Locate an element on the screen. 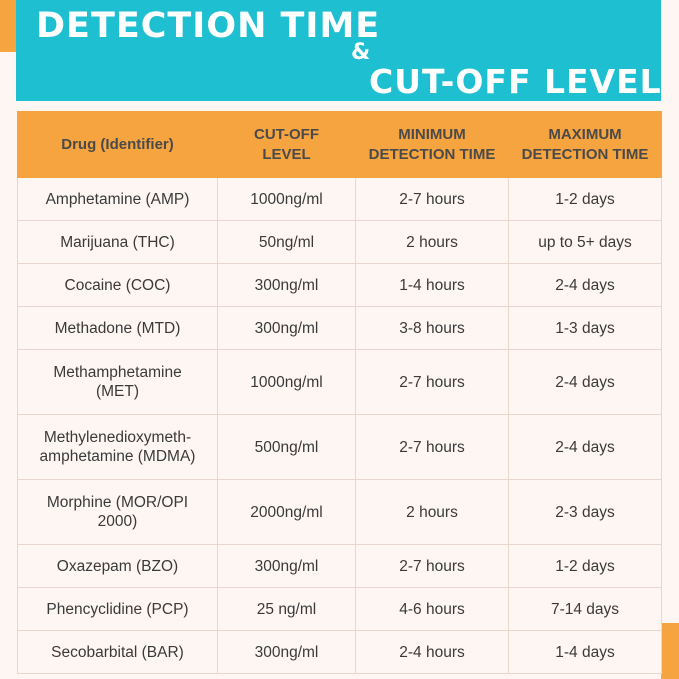  max-time-cell: 1-4 days is located at coordinates (585, 652).